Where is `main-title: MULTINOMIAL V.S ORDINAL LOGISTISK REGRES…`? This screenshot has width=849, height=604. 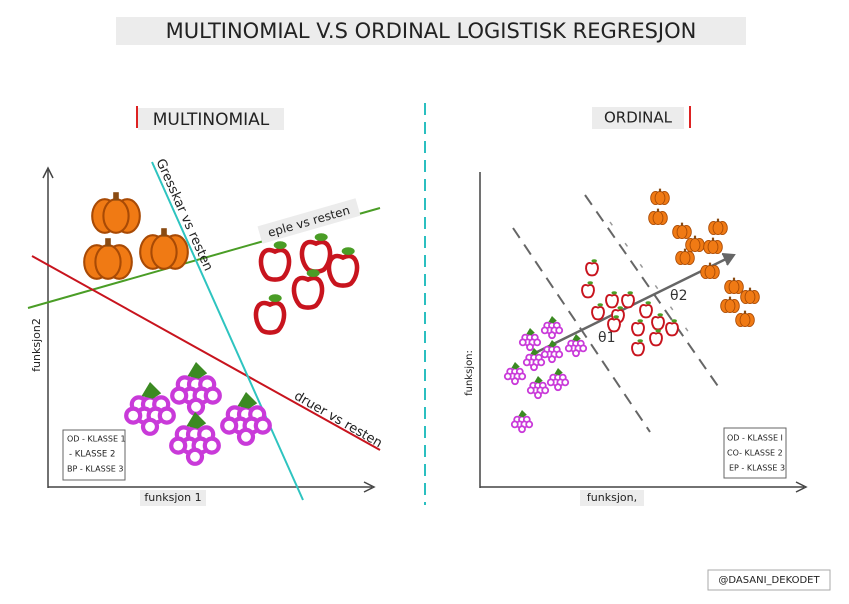 main-title: MULTINOMIAL V.S ORDINAL LOGISTISK REGRES… is located at coordinates (431, 31).